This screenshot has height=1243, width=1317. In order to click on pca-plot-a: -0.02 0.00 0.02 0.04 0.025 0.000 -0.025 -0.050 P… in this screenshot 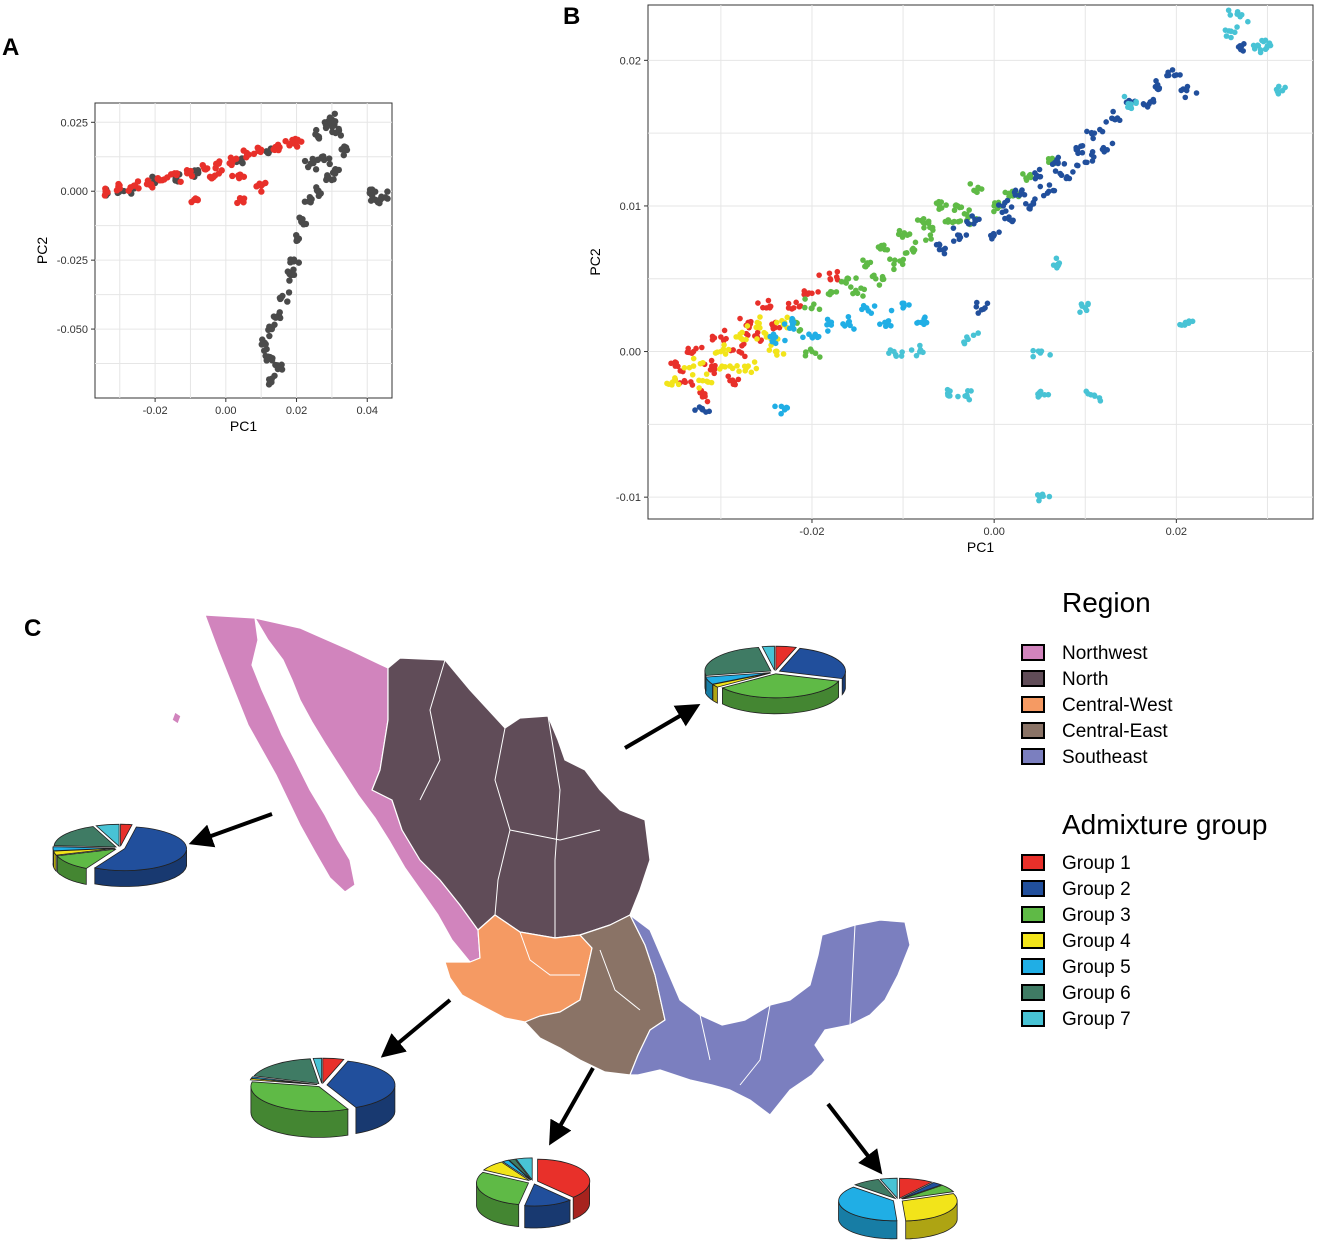, I will do `click(213, 268)`.